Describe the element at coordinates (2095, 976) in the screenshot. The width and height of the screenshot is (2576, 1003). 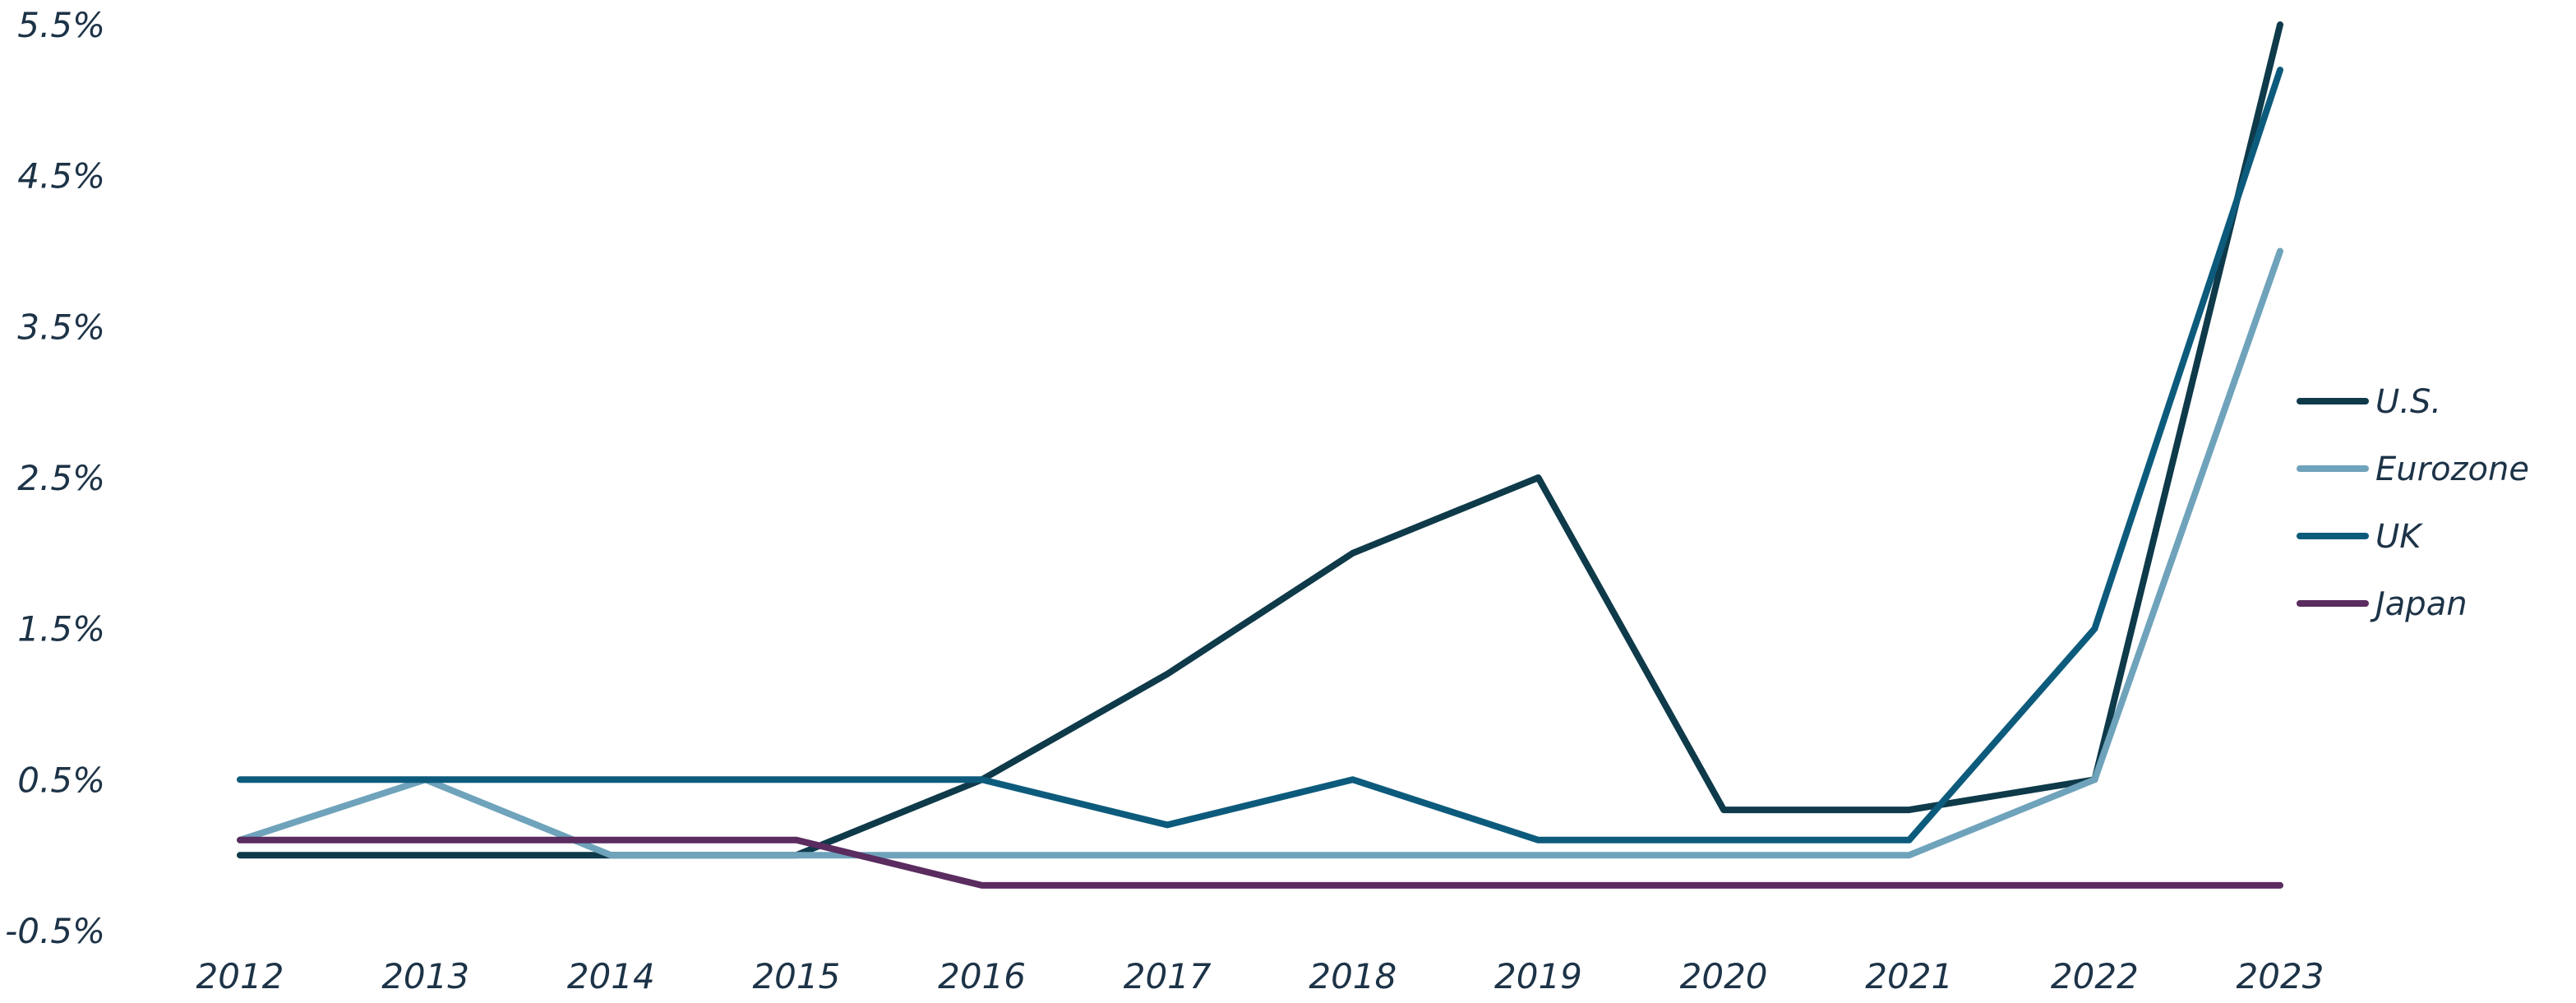
I see `x-tick-label: 2022` at that location.